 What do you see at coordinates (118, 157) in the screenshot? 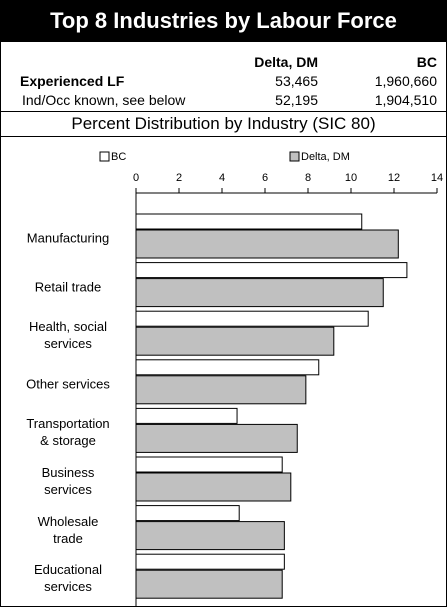
I see `legend-label: BC` at bounding box center [118, 157].